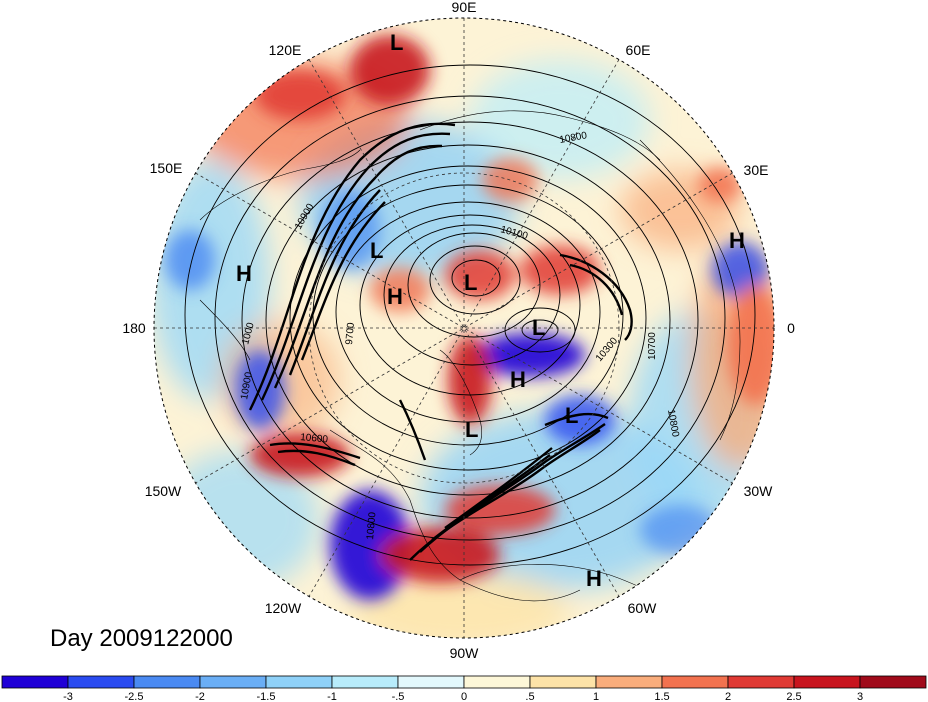  Describe the element at coordinates (266, 696) in the screenshot. I see `colorbar-tick-label: -1.5` at that location.